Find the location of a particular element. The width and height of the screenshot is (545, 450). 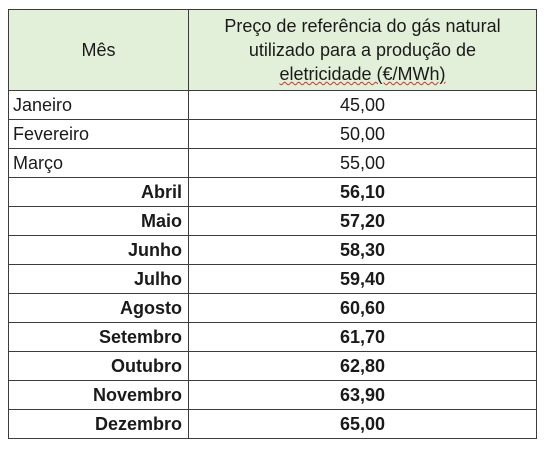

price-cell: 50,00 is located at coordinates (362, 134).